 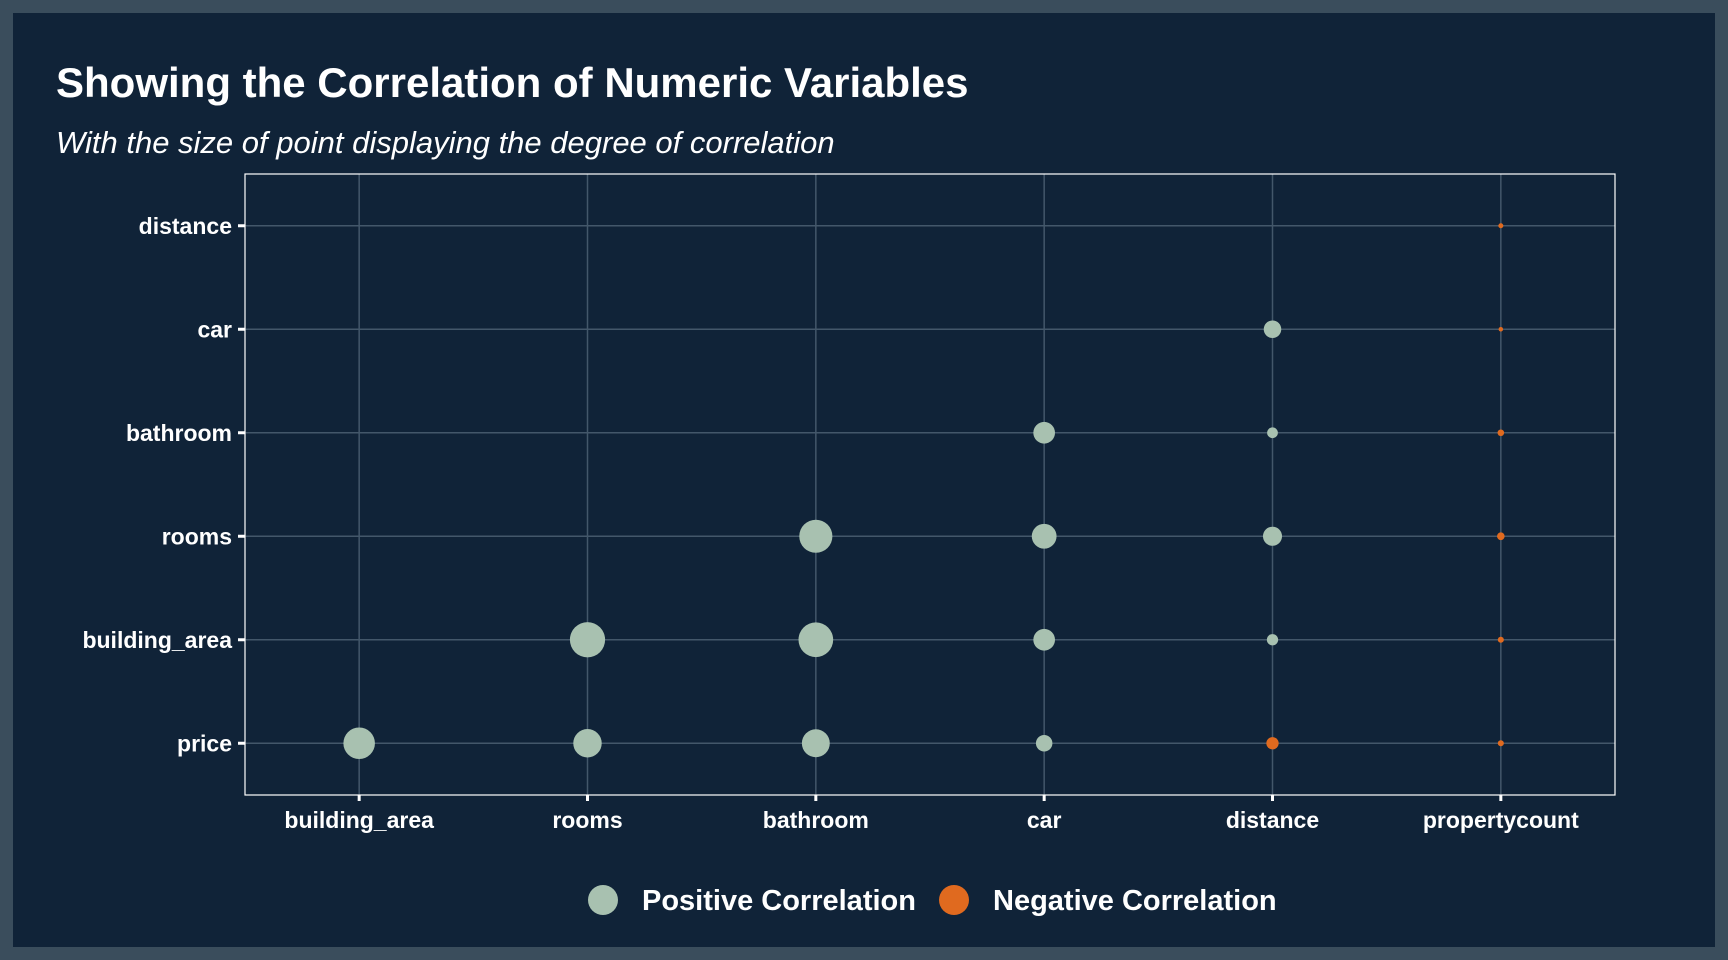 I want to click on legend-label-positive: Positive Correlation, so click(x=779, y=901).